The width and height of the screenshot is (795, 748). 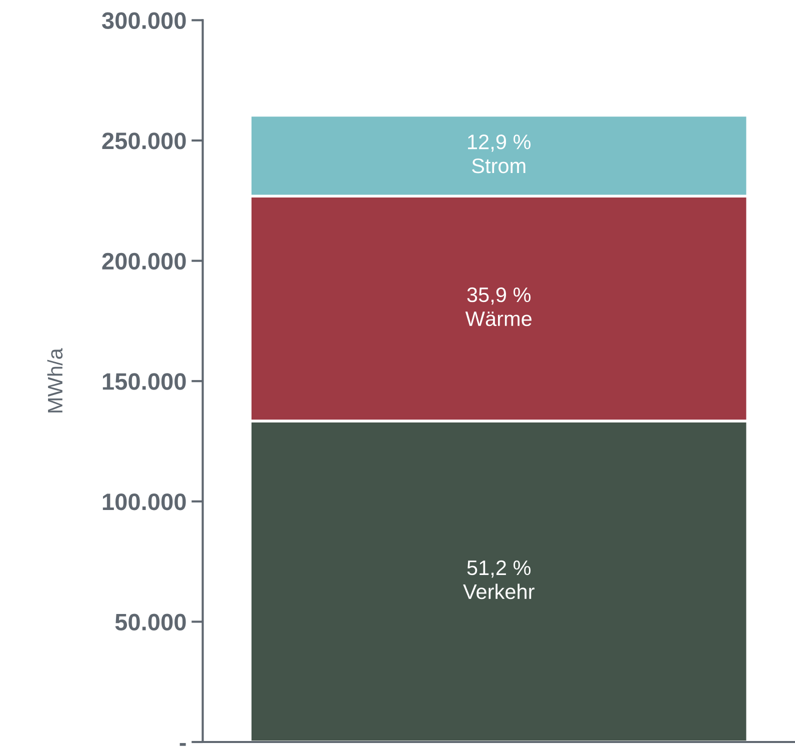 I want to click on series-label: Verkehr, so click(x=498, y=592).